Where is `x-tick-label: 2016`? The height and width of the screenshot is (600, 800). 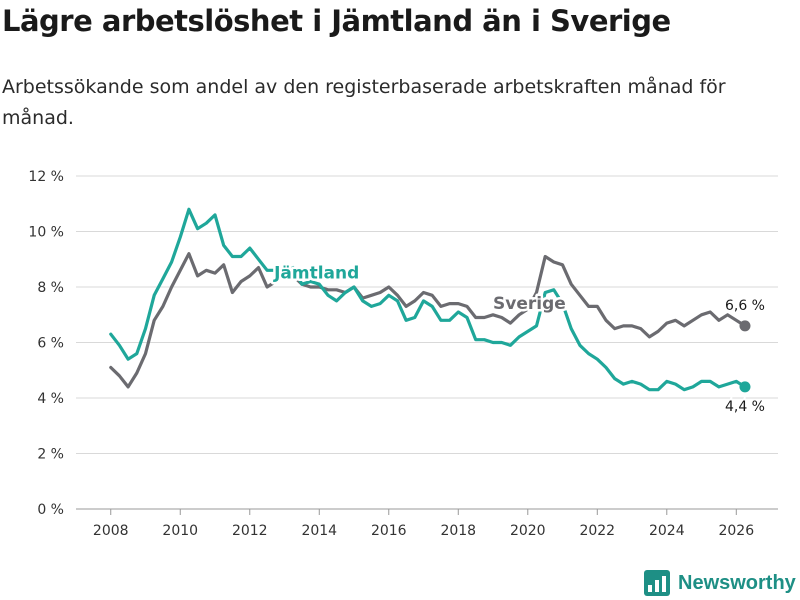 x-tick-label: 2016 is located at coordinates (389, 531).